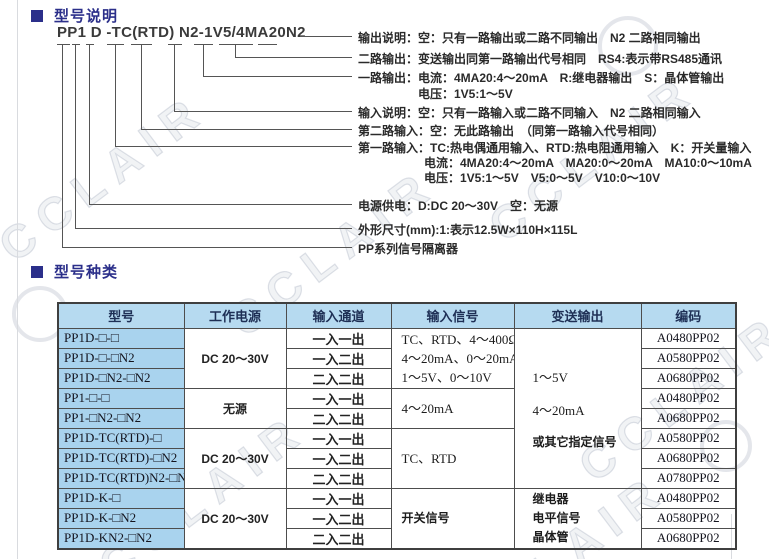  Describe the element at coordinates (86, 272) in the screenshot. I see `section-title-text: 型号种类` at that location.